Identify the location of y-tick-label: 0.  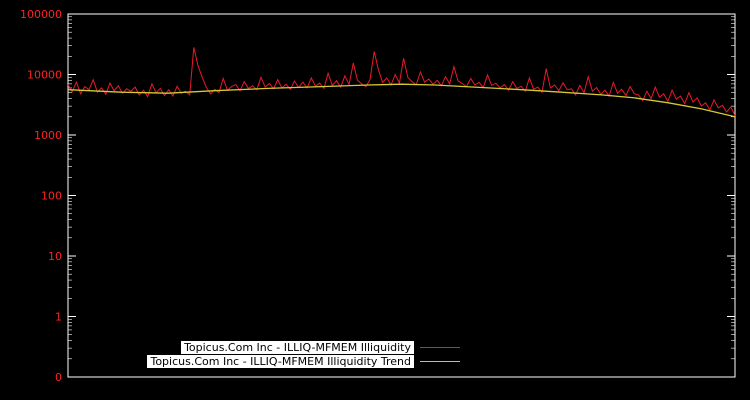
(58, 377).